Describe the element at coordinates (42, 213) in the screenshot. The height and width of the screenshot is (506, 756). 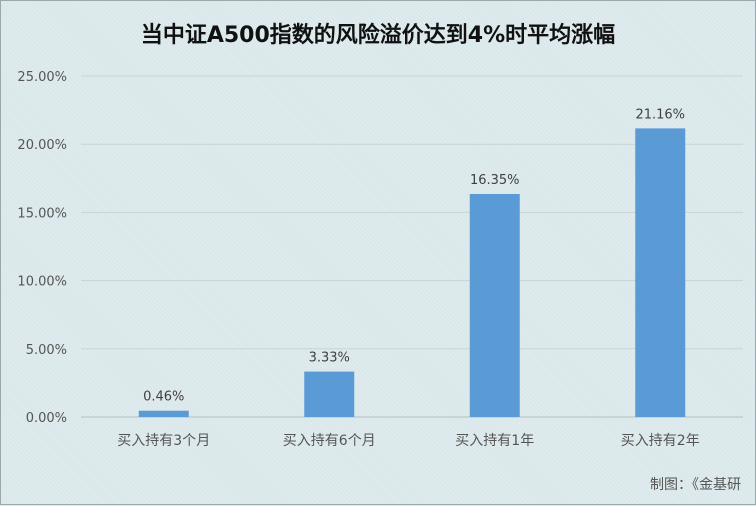
I see `y-tick-label: 15.00%` at that location.